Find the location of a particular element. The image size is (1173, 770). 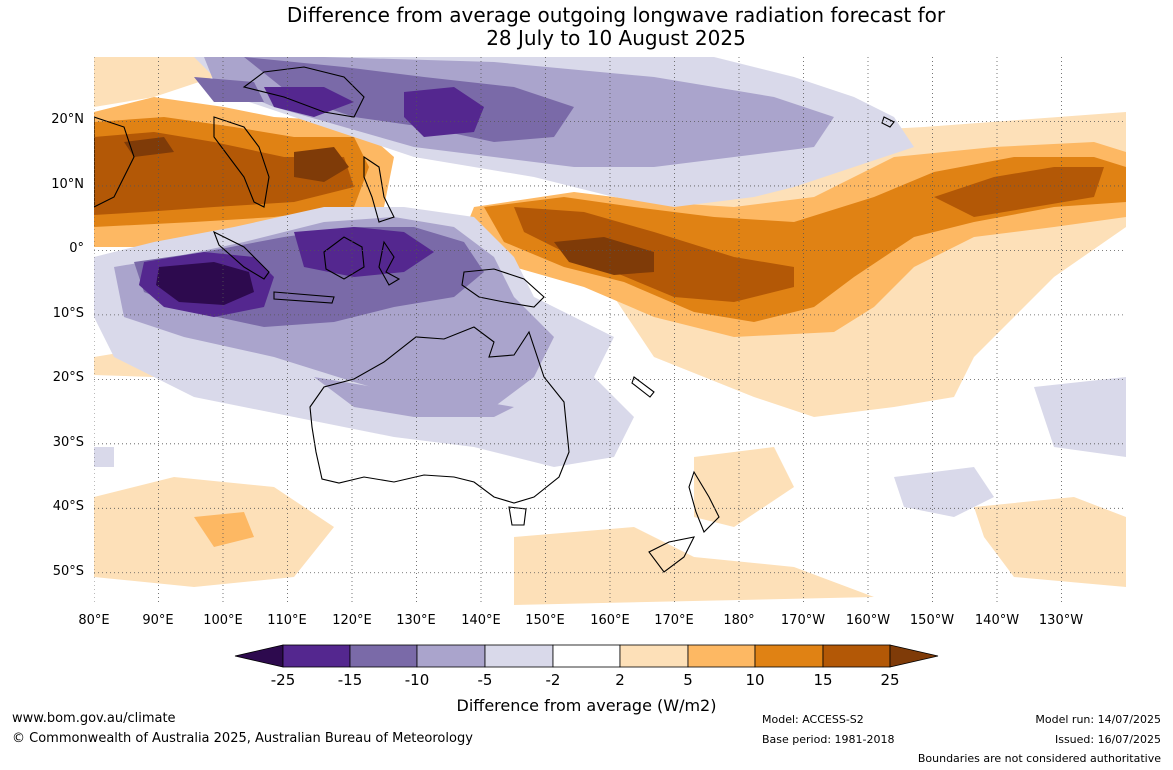

lon-label-160e: 160°E is located at coordinates (610, 620).